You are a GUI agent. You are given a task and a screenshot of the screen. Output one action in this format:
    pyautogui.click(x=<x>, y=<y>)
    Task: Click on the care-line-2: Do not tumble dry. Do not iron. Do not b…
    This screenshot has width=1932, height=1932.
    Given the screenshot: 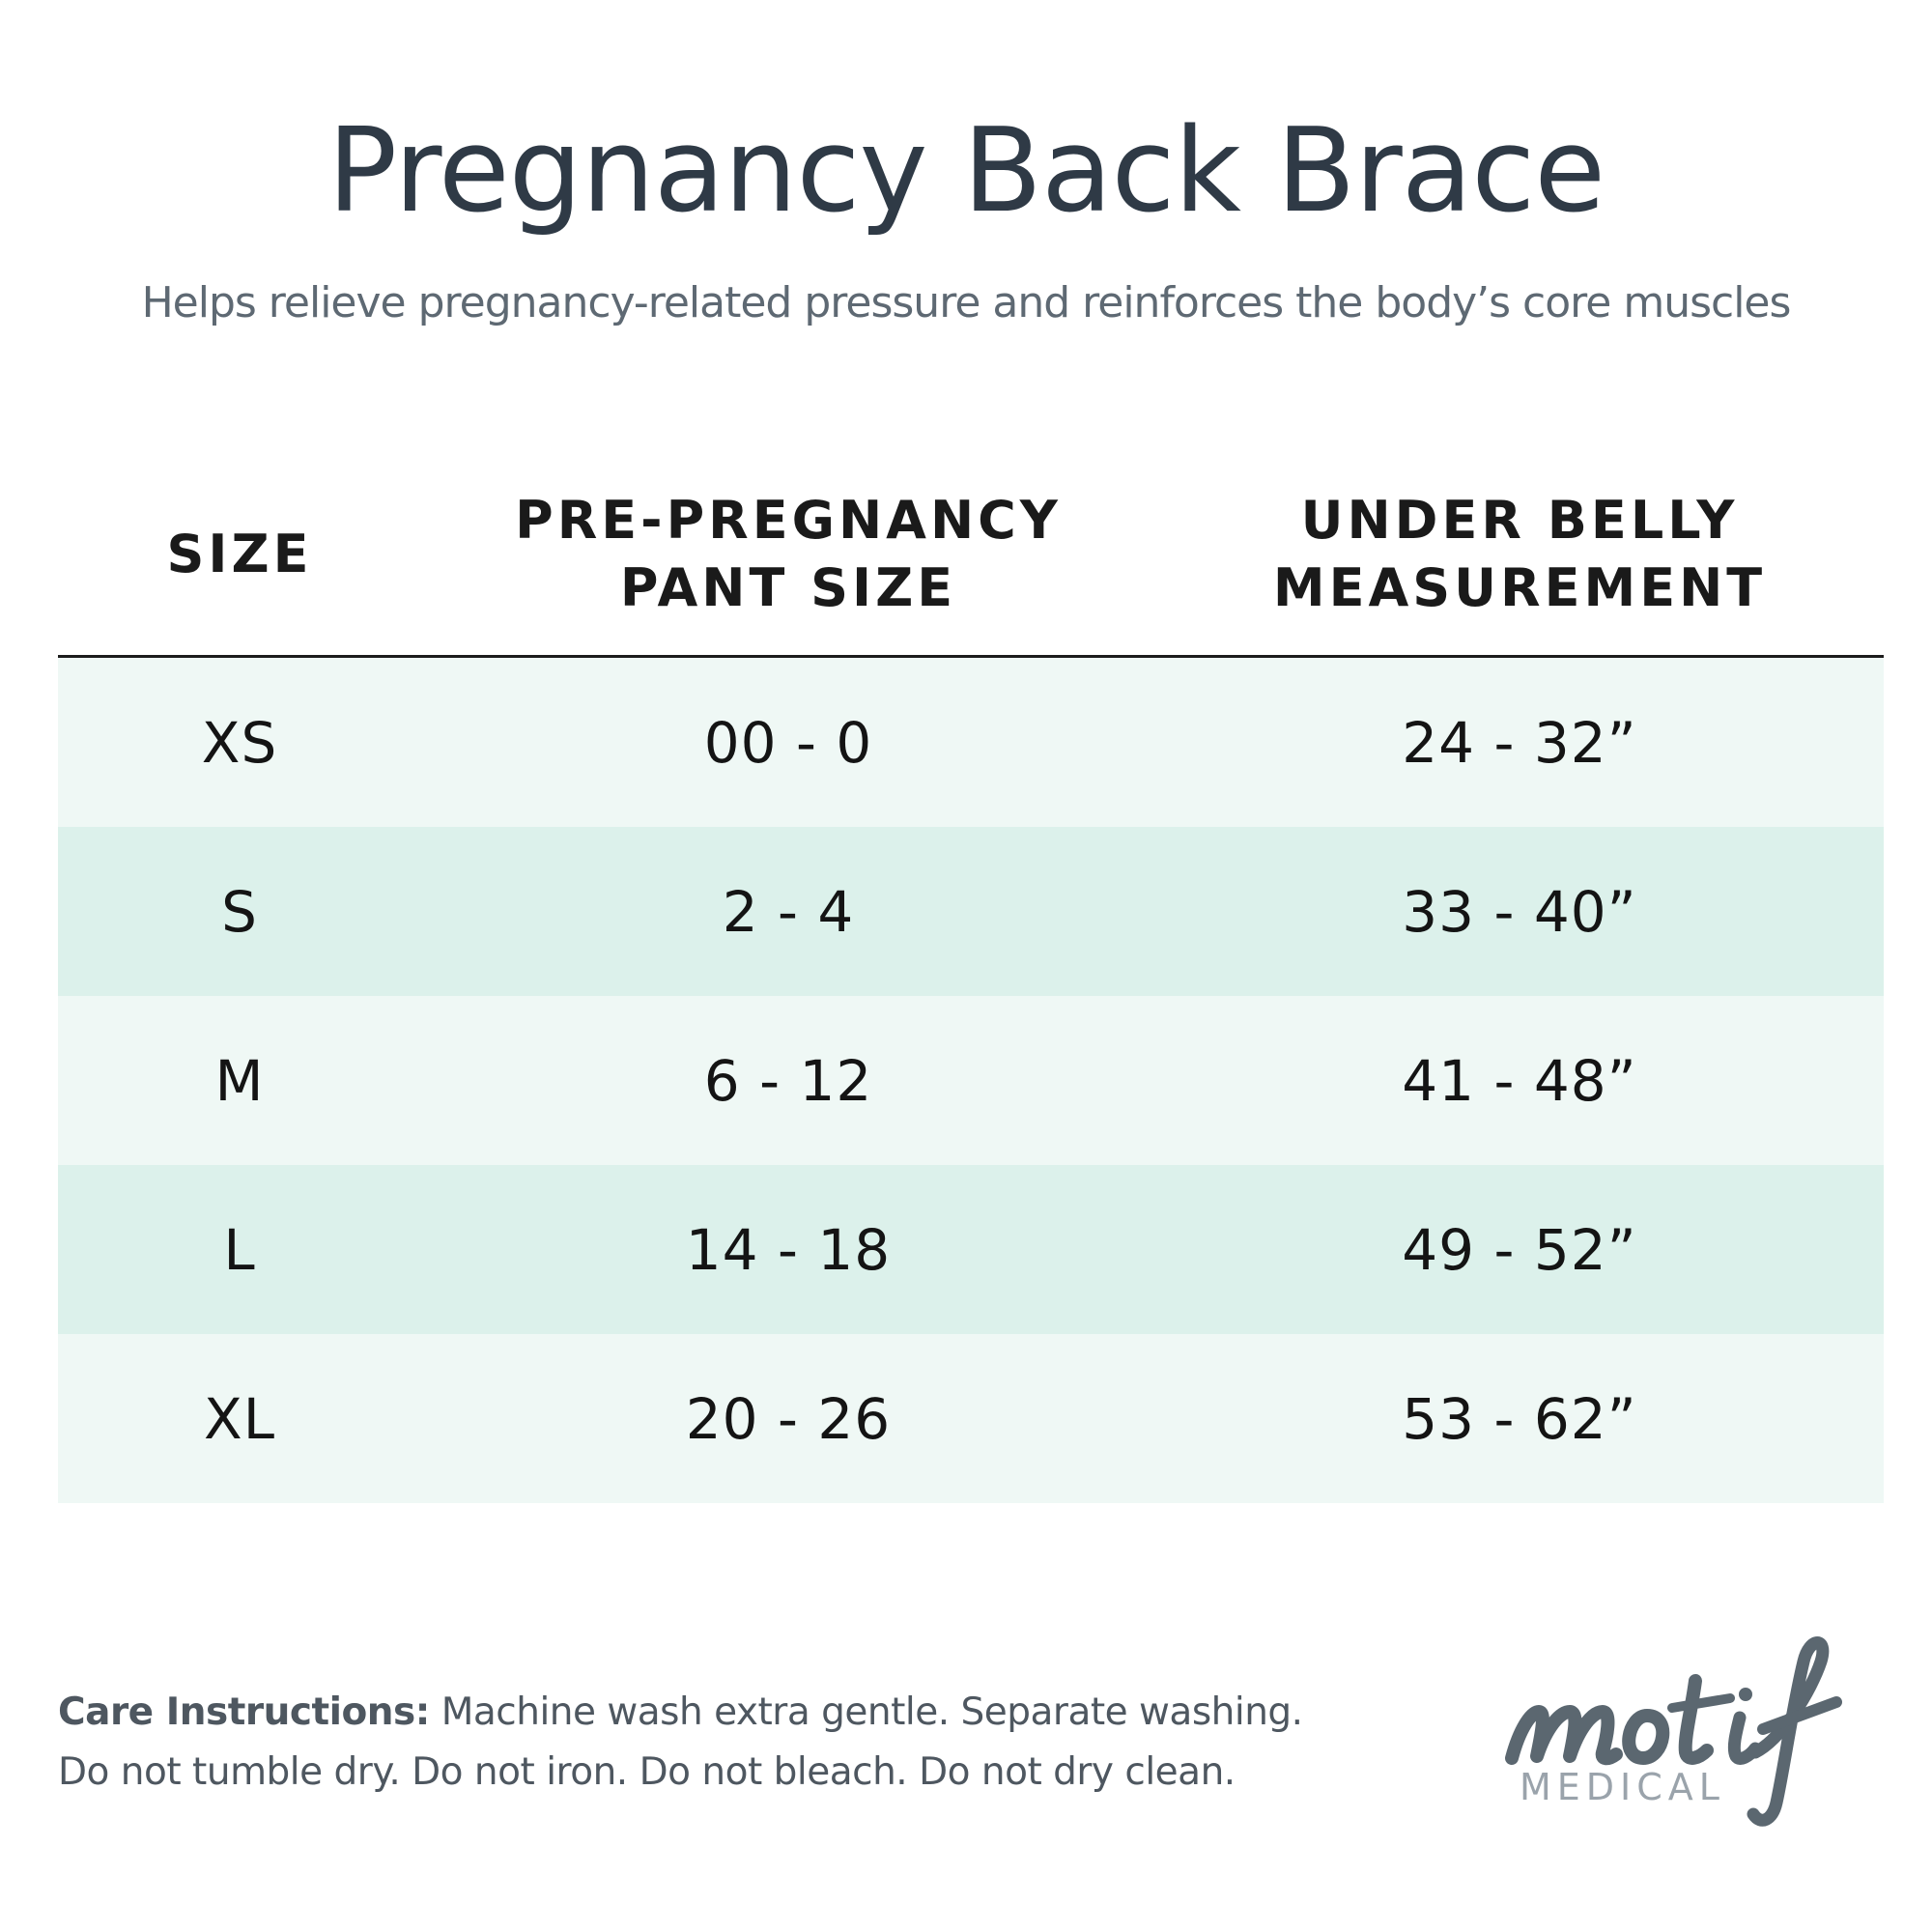 What is the action you would take?
    pyautogui.click(x=647, y=1772)
    